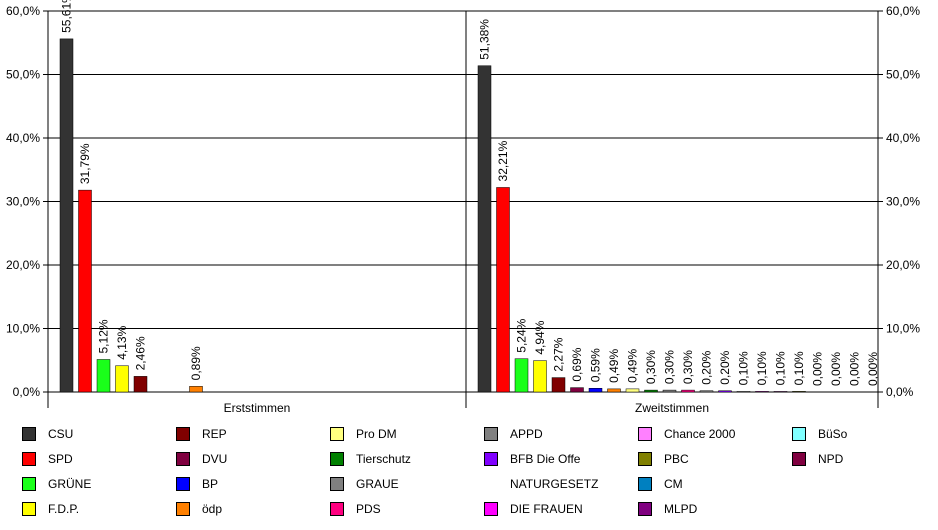  Describe the element at coordinates (67, 16) in the screenshot. I see `data-label: 55,61%` at that location.